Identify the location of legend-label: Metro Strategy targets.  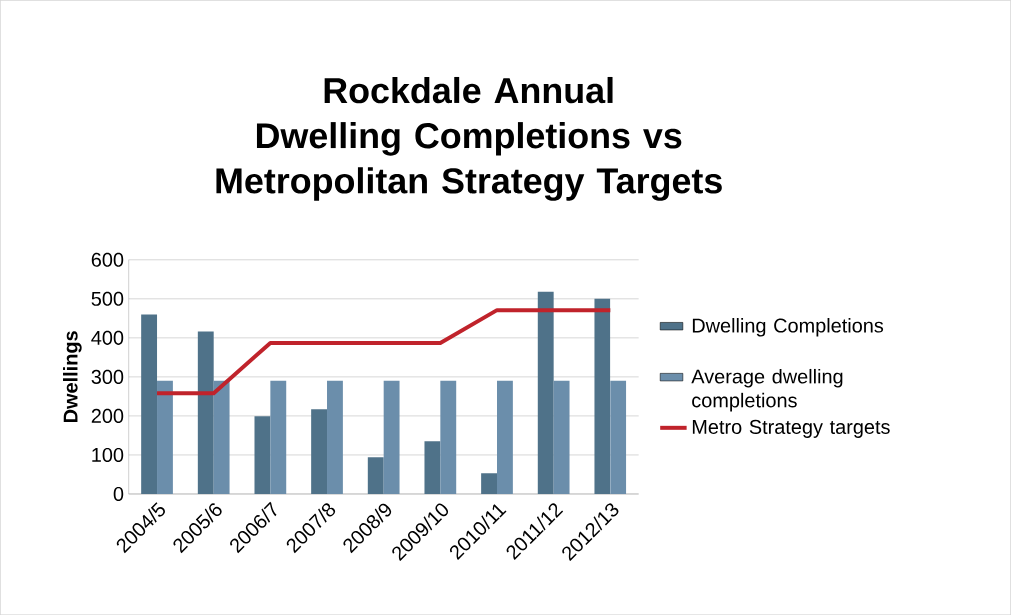
(791, 428).